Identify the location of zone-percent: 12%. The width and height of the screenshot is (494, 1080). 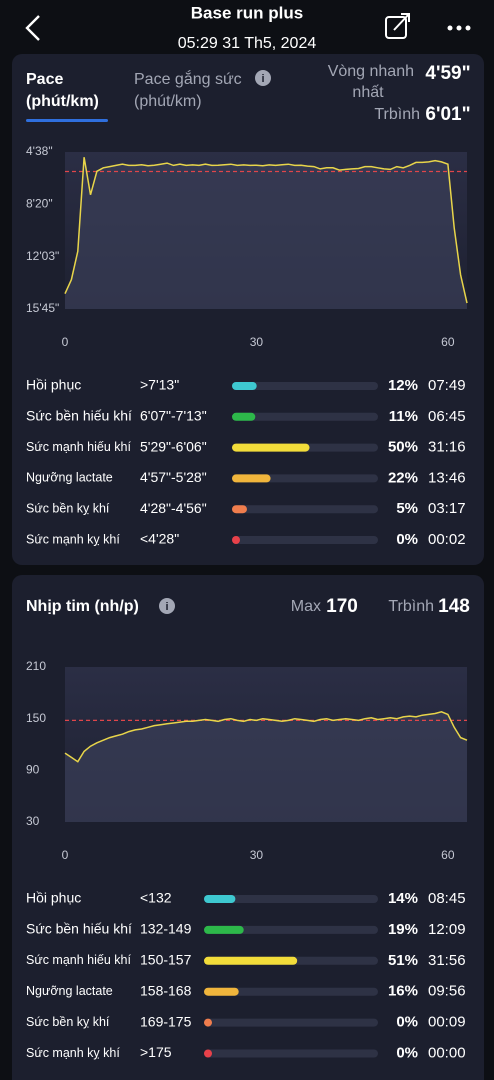
(403, 385).